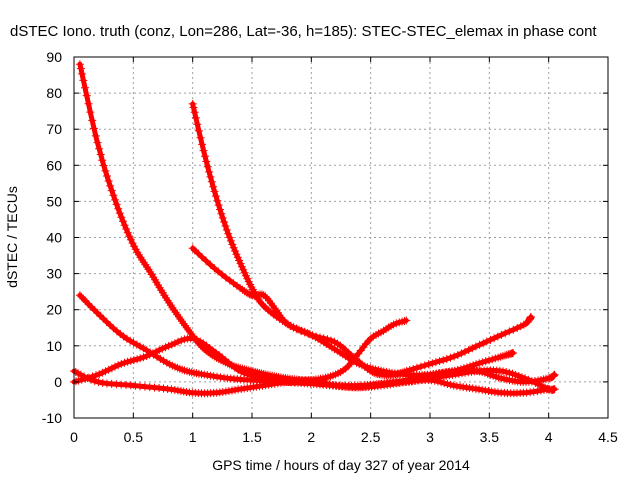 The height and width of the screenshot is (480, 640). I want to click on y-tick-label: 0, so click(58, 382).